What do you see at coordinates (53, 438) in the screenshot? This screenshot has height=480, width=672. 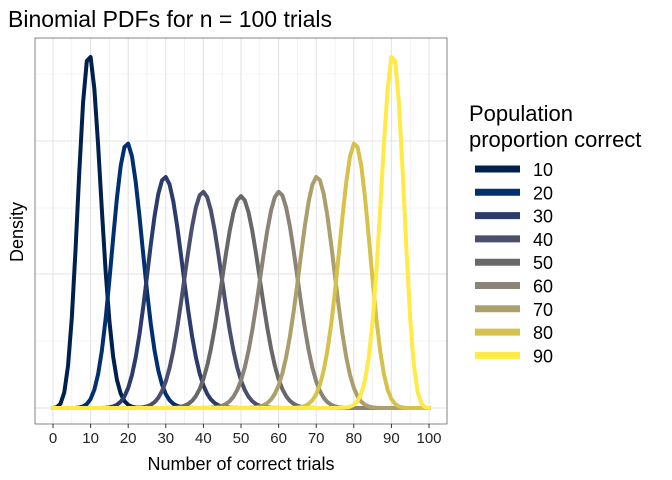 I see `x-tick-label: 0` at bounding box center [53, 438].